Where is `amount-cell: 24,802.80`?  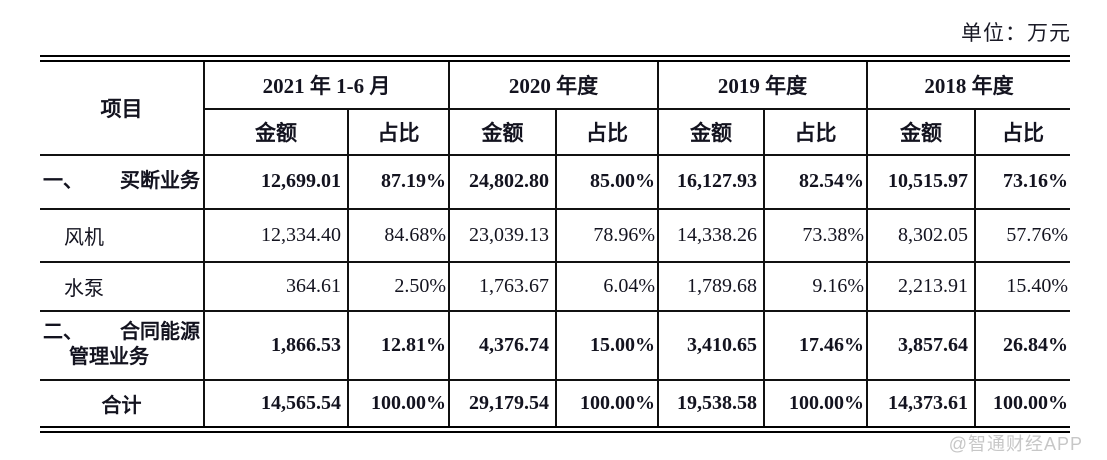
amount-cell: 24,802.80 is located at coordinates (502, 181).